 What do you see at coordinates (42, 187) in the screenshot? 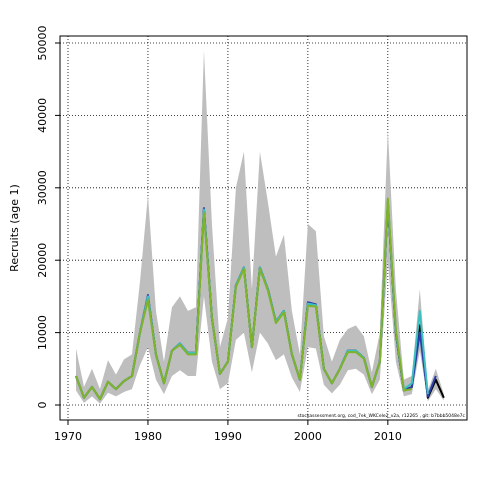
I see `y-tick-label: 30000` at bounding box center [42, 187].